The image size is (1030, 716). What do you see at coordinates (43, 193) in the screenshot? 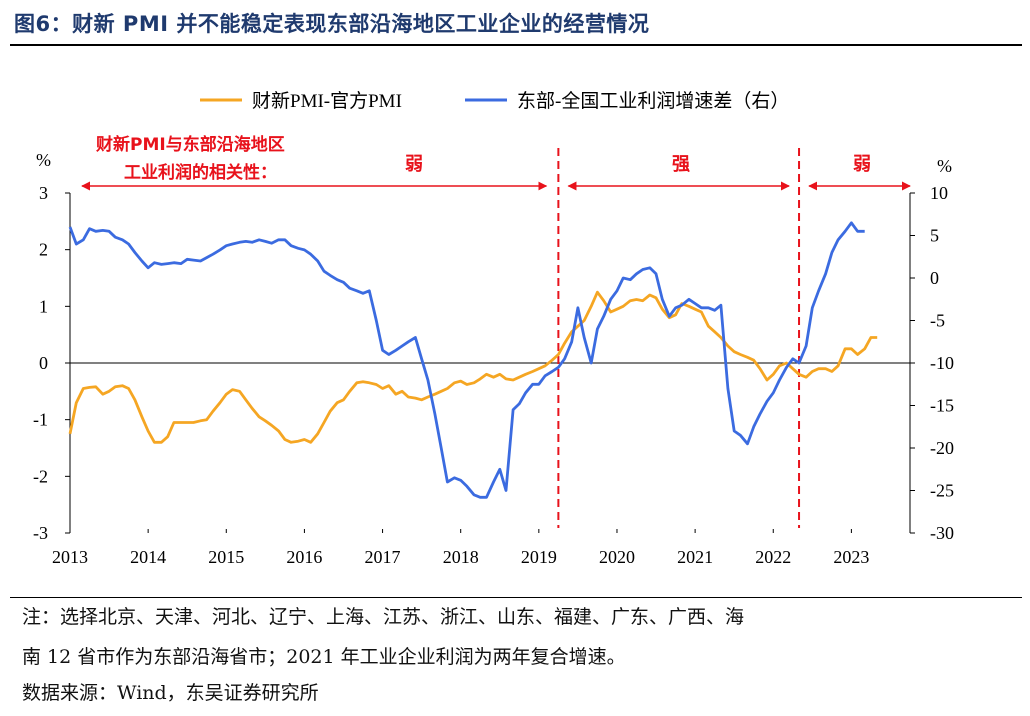
I see `y-left-tick-label: 3` at bounding box center [43, 193].